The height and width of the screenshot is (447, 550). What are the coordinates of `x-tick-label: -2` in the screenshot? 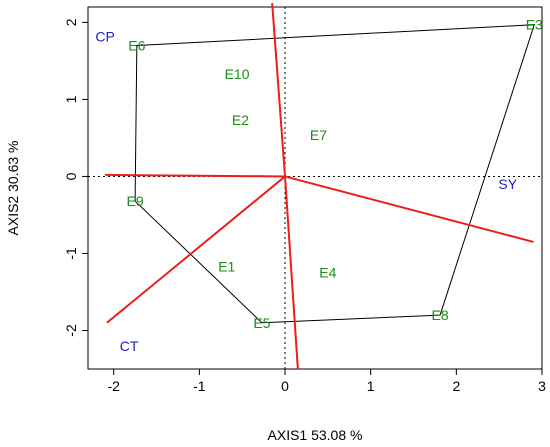 It's located at (113, 386).